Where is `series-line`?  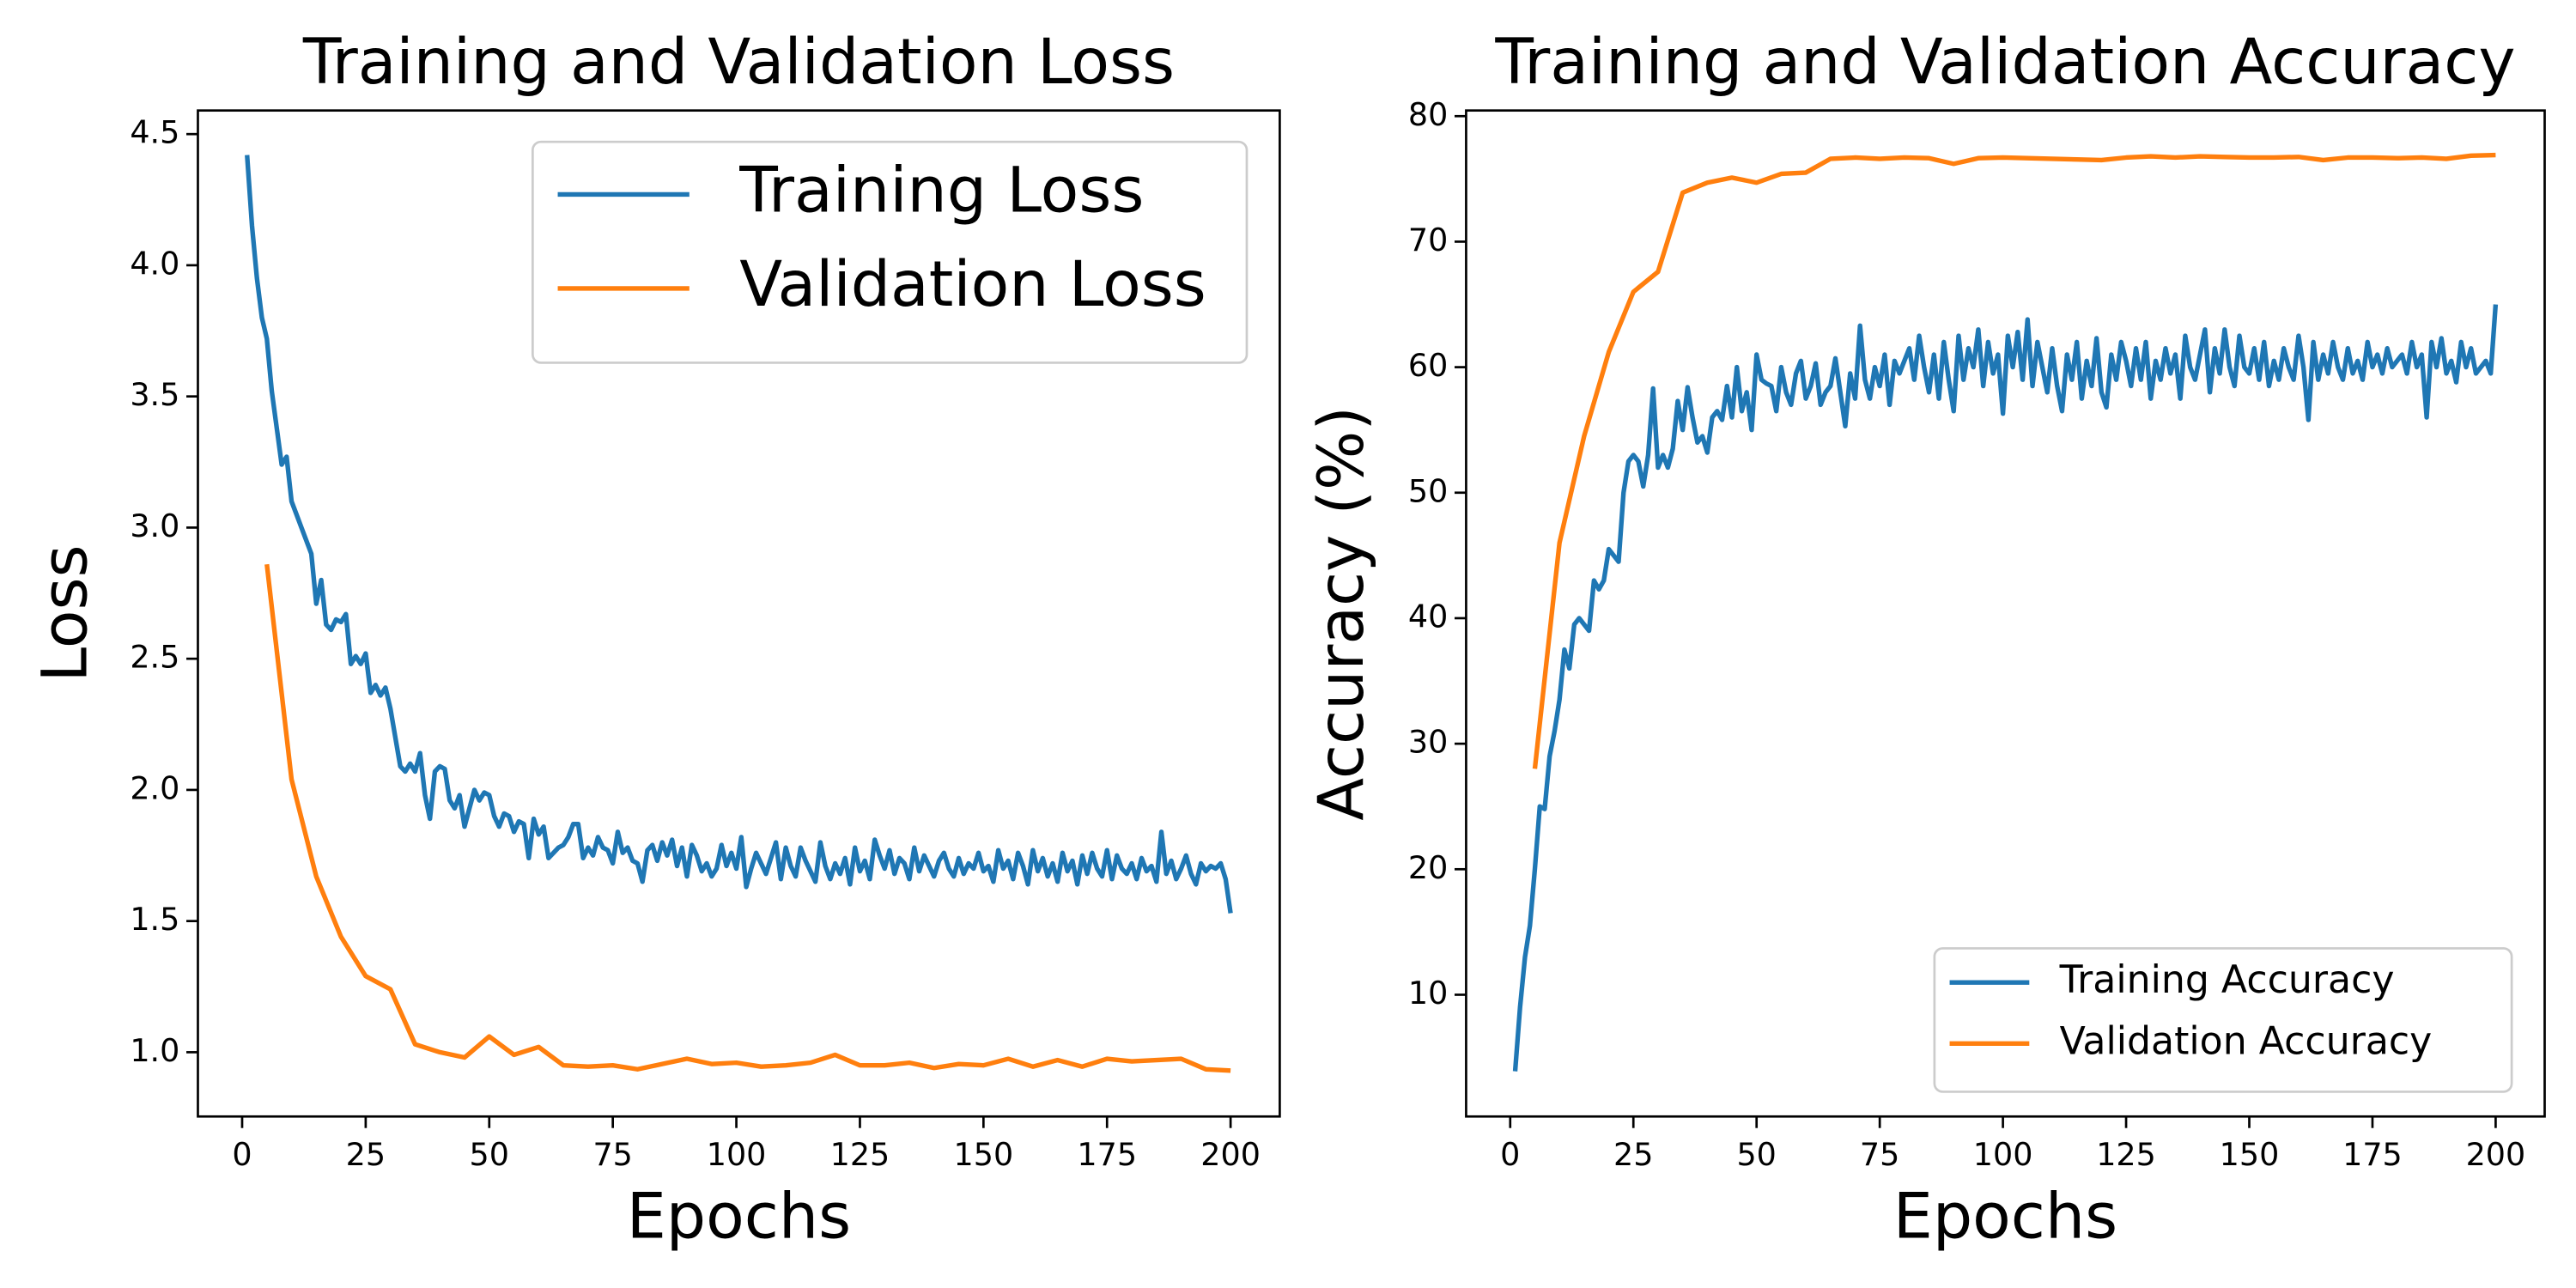 series-line is located at coordinates (748, 818).